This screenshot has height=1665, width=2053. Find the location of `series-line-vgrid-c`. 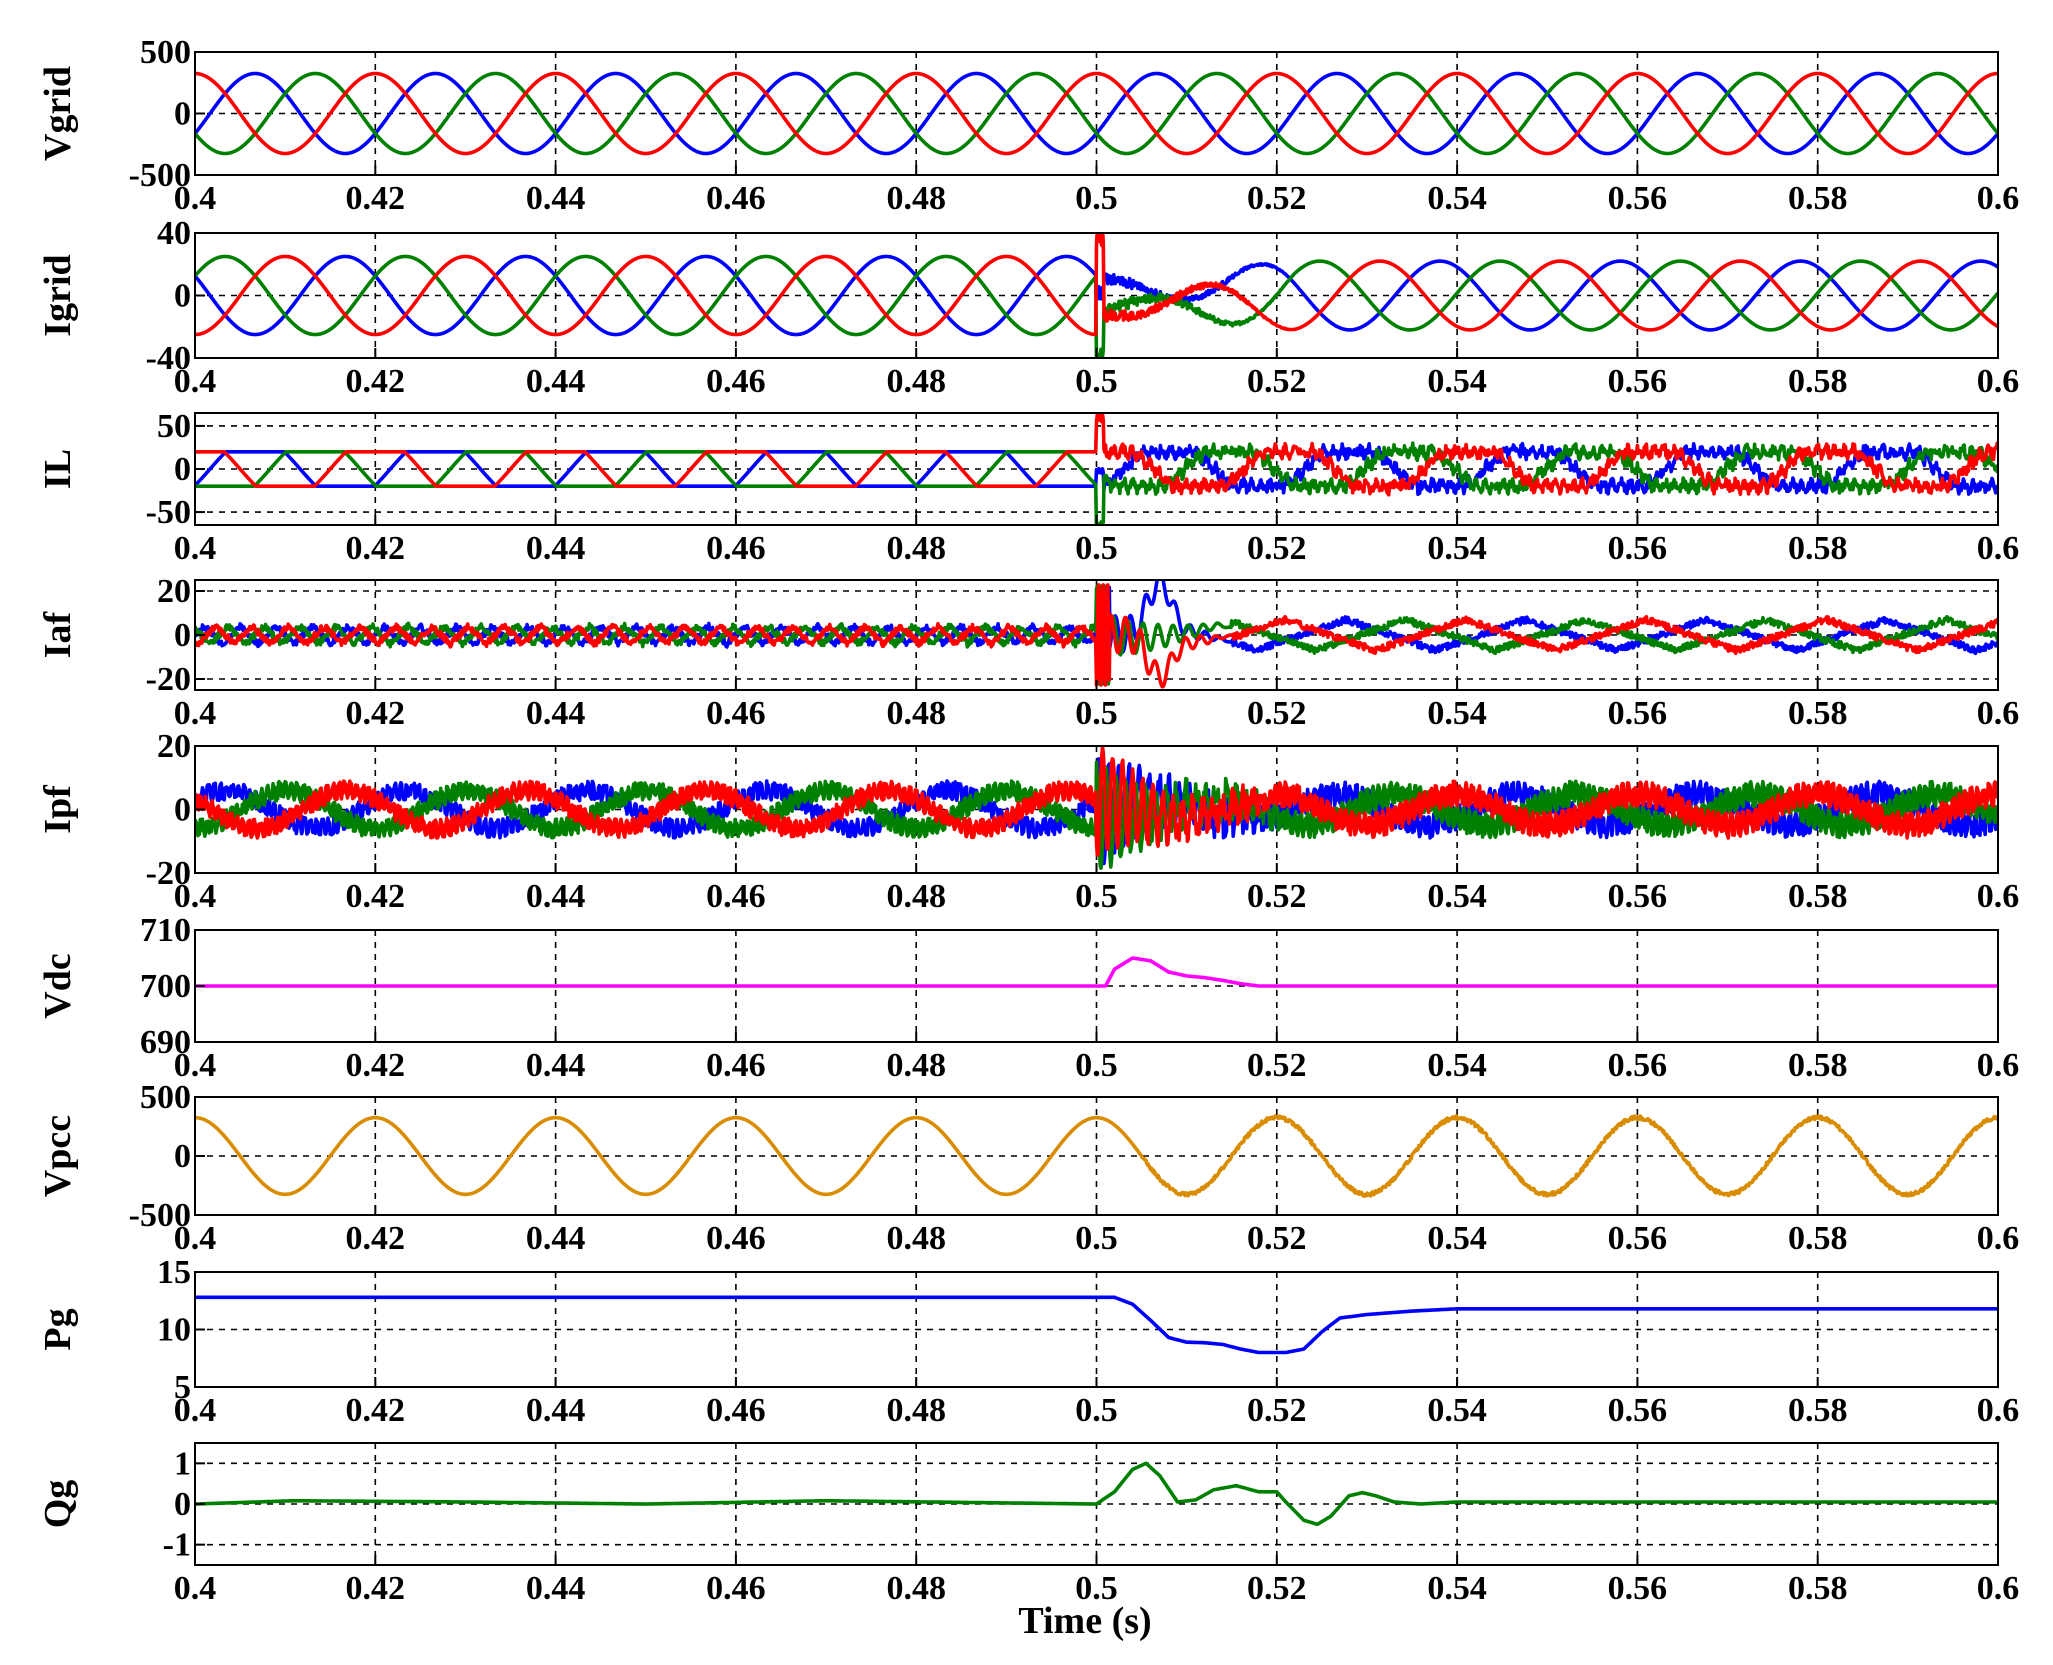

series-line-vgrid-c is located at coordinates (1096, 113).